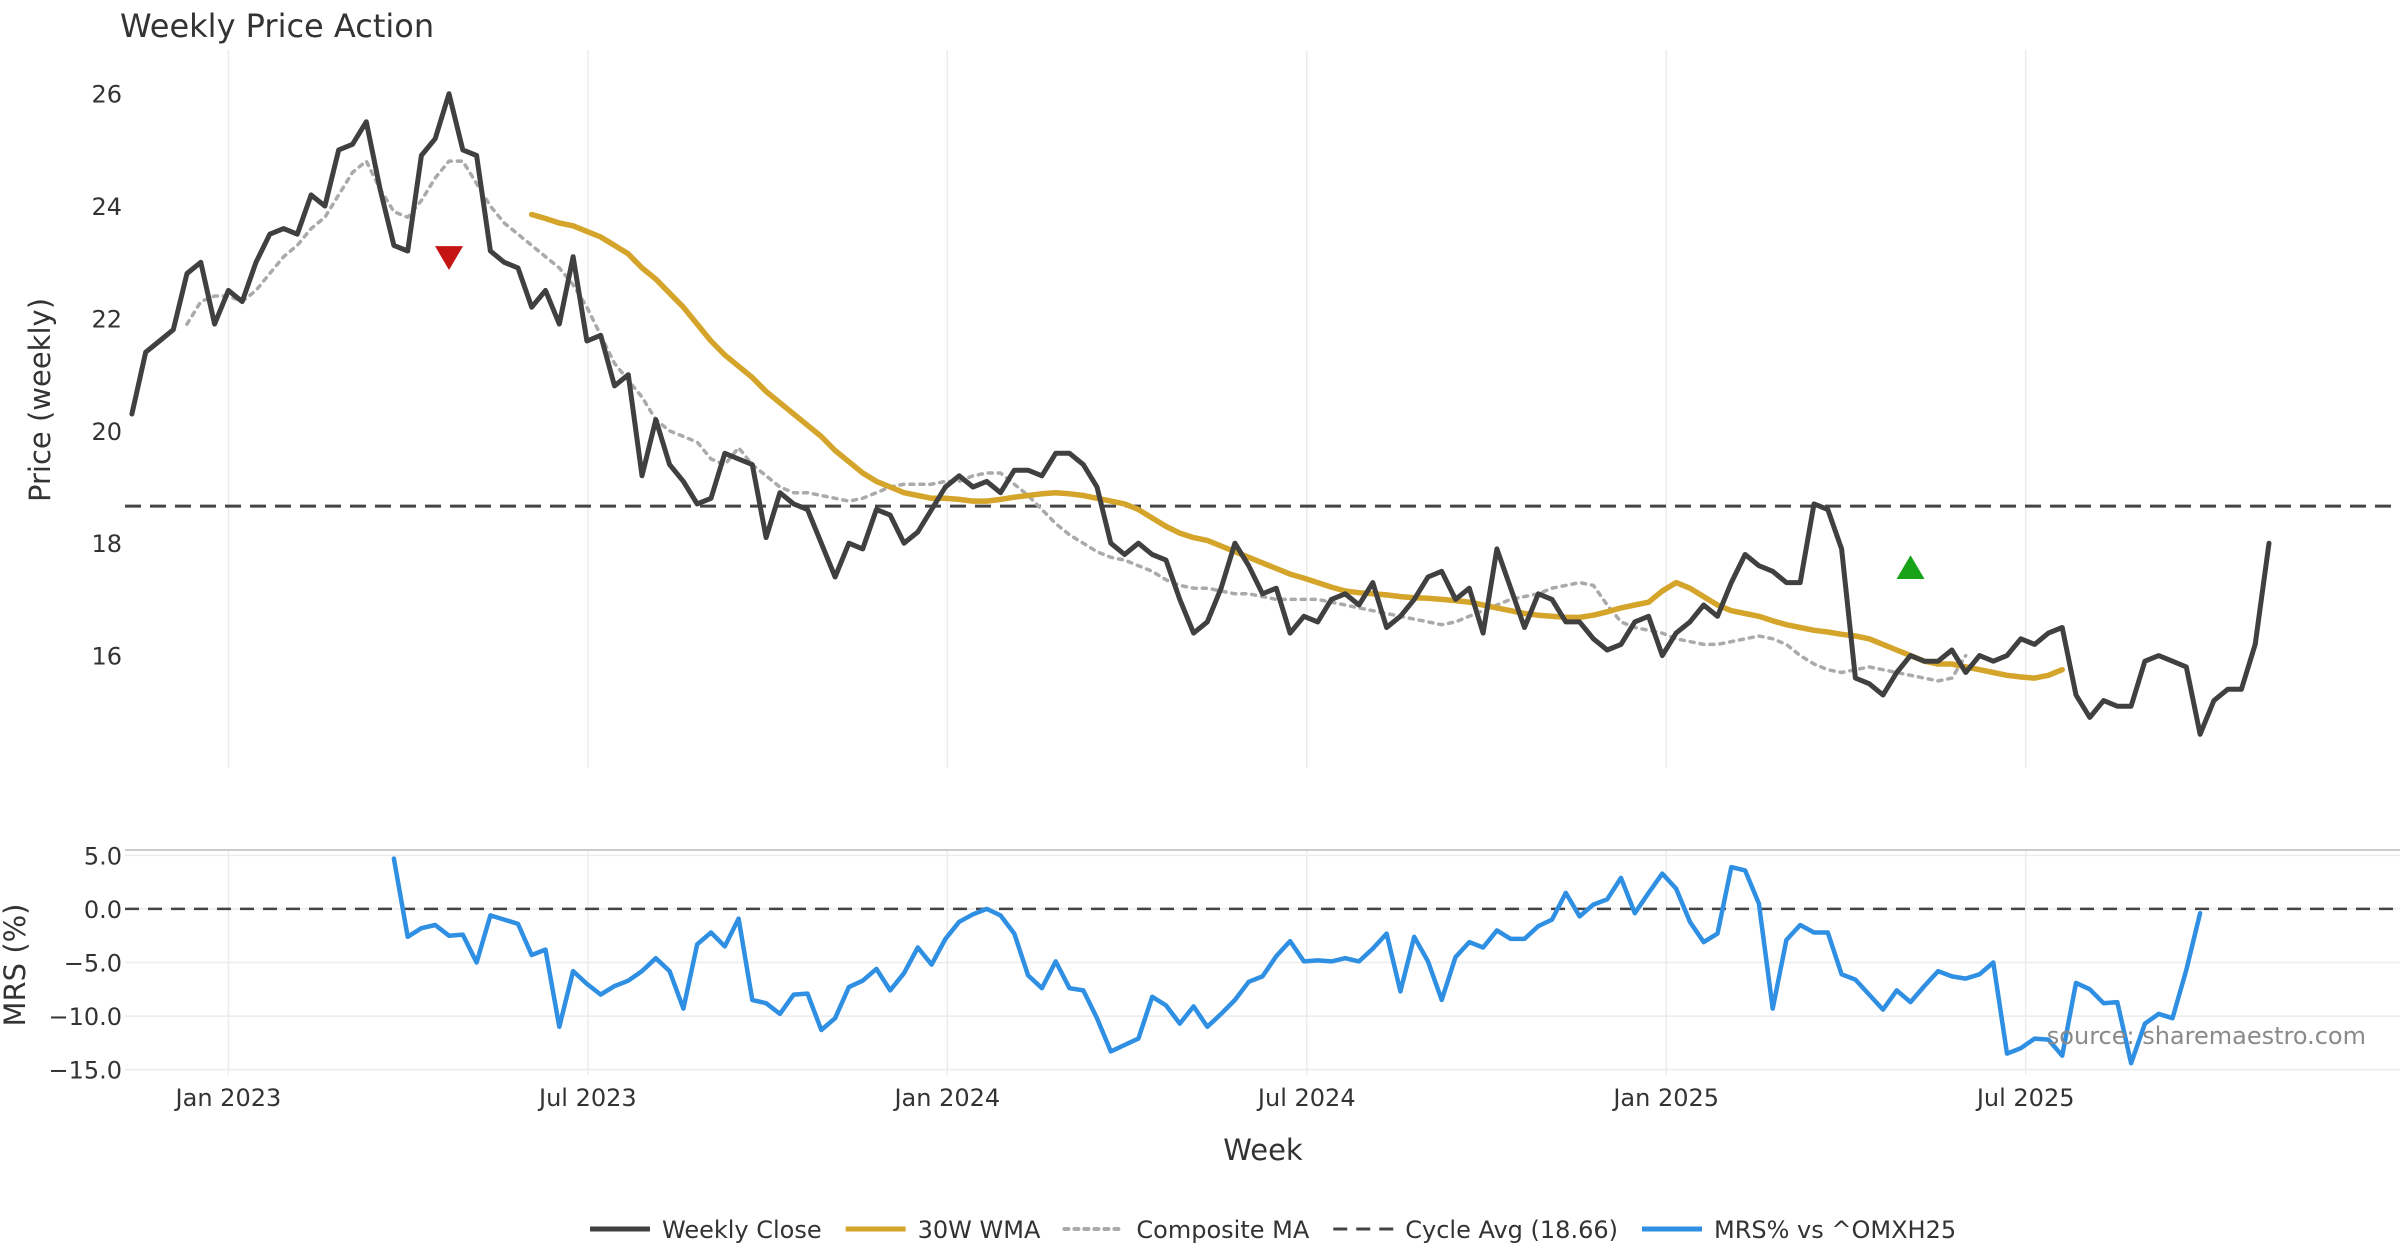 The image size is (2400, 1260). Describe the element at coordinates (106, 95) in the screenshot. I see `price-y-tick-26: 26` at that location.